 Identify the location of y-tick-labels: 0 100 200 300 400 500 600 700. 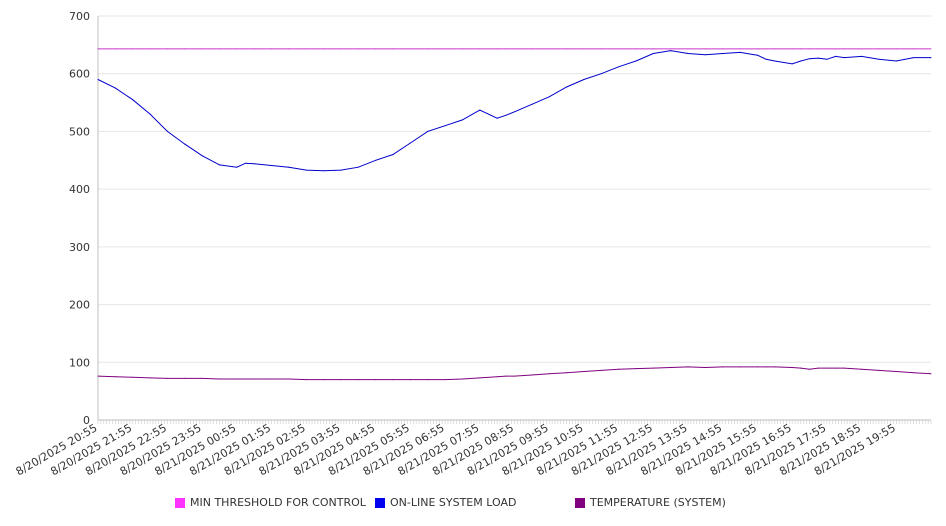
(79, 218).